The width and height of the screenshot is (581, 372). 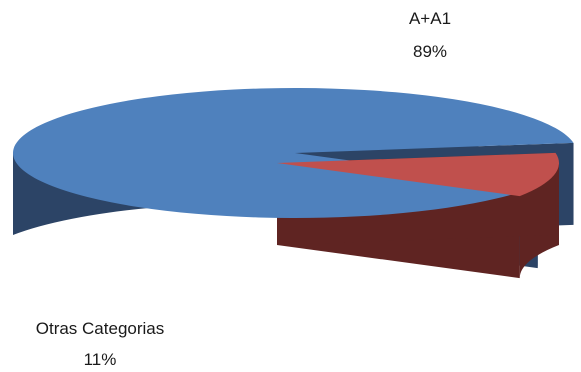 I want to click on slice-percent-label-a-a1: 89%, so click(x=430, y=51).